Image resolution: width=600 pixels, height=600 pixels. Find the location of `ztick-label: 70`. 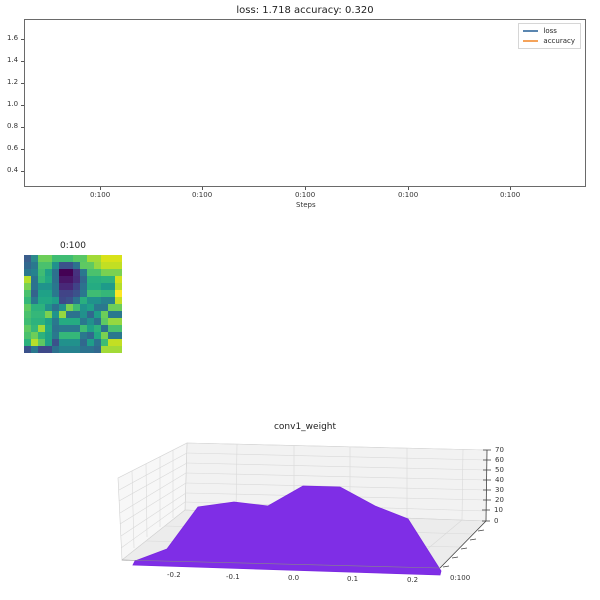

ztick-label: 70 is located at coordinates (499, 450).